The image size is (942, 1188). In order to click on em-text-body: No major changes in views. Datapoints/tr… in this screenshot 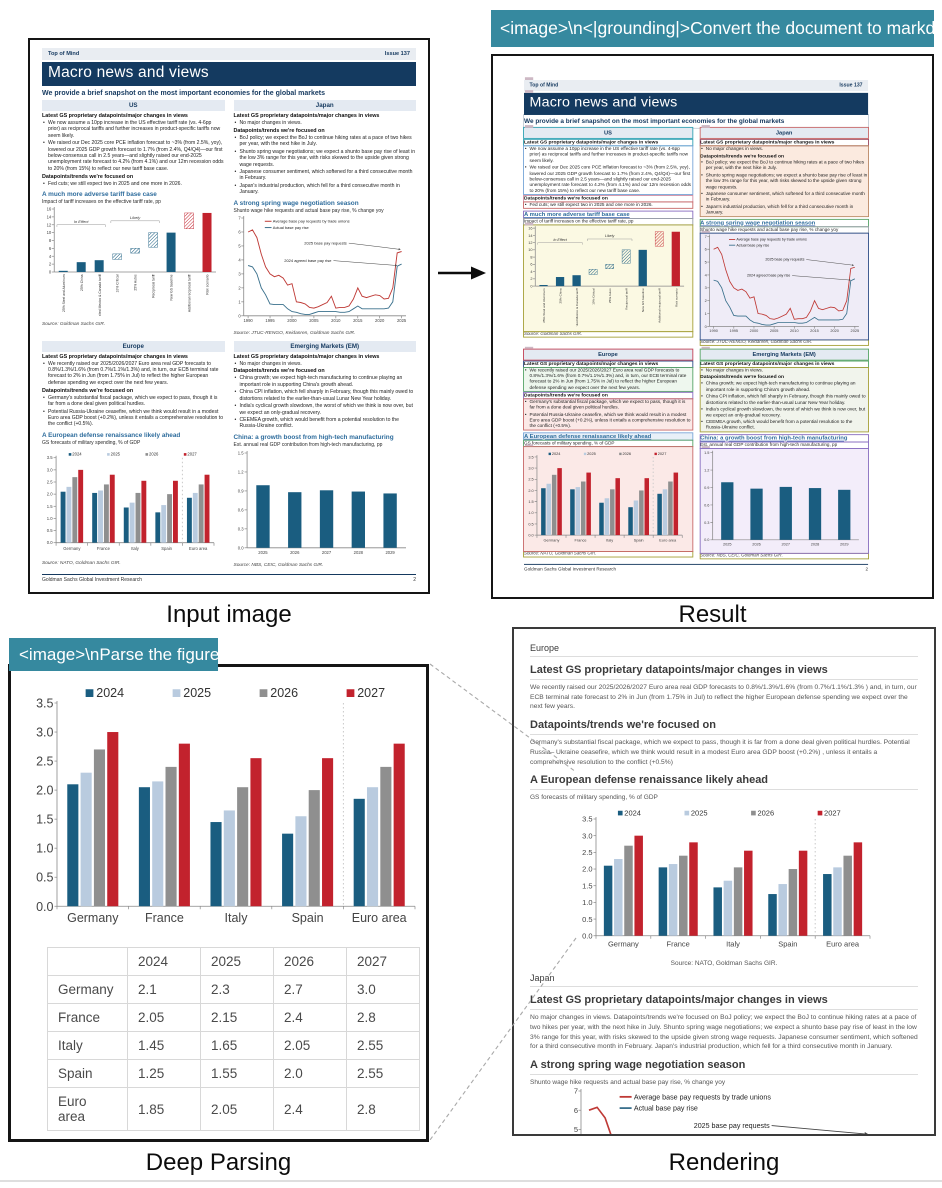, I will do `click(784, 399)`.